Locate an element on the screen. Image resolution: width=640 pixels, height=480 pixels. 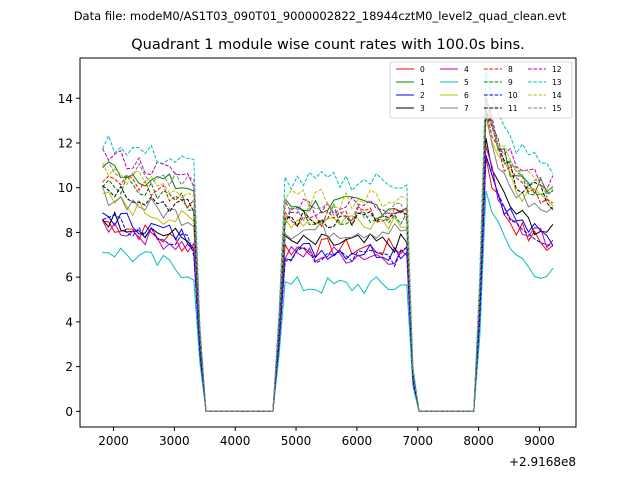
x-offset-label: +2.9168e8 is located at coordinates (542, 462).